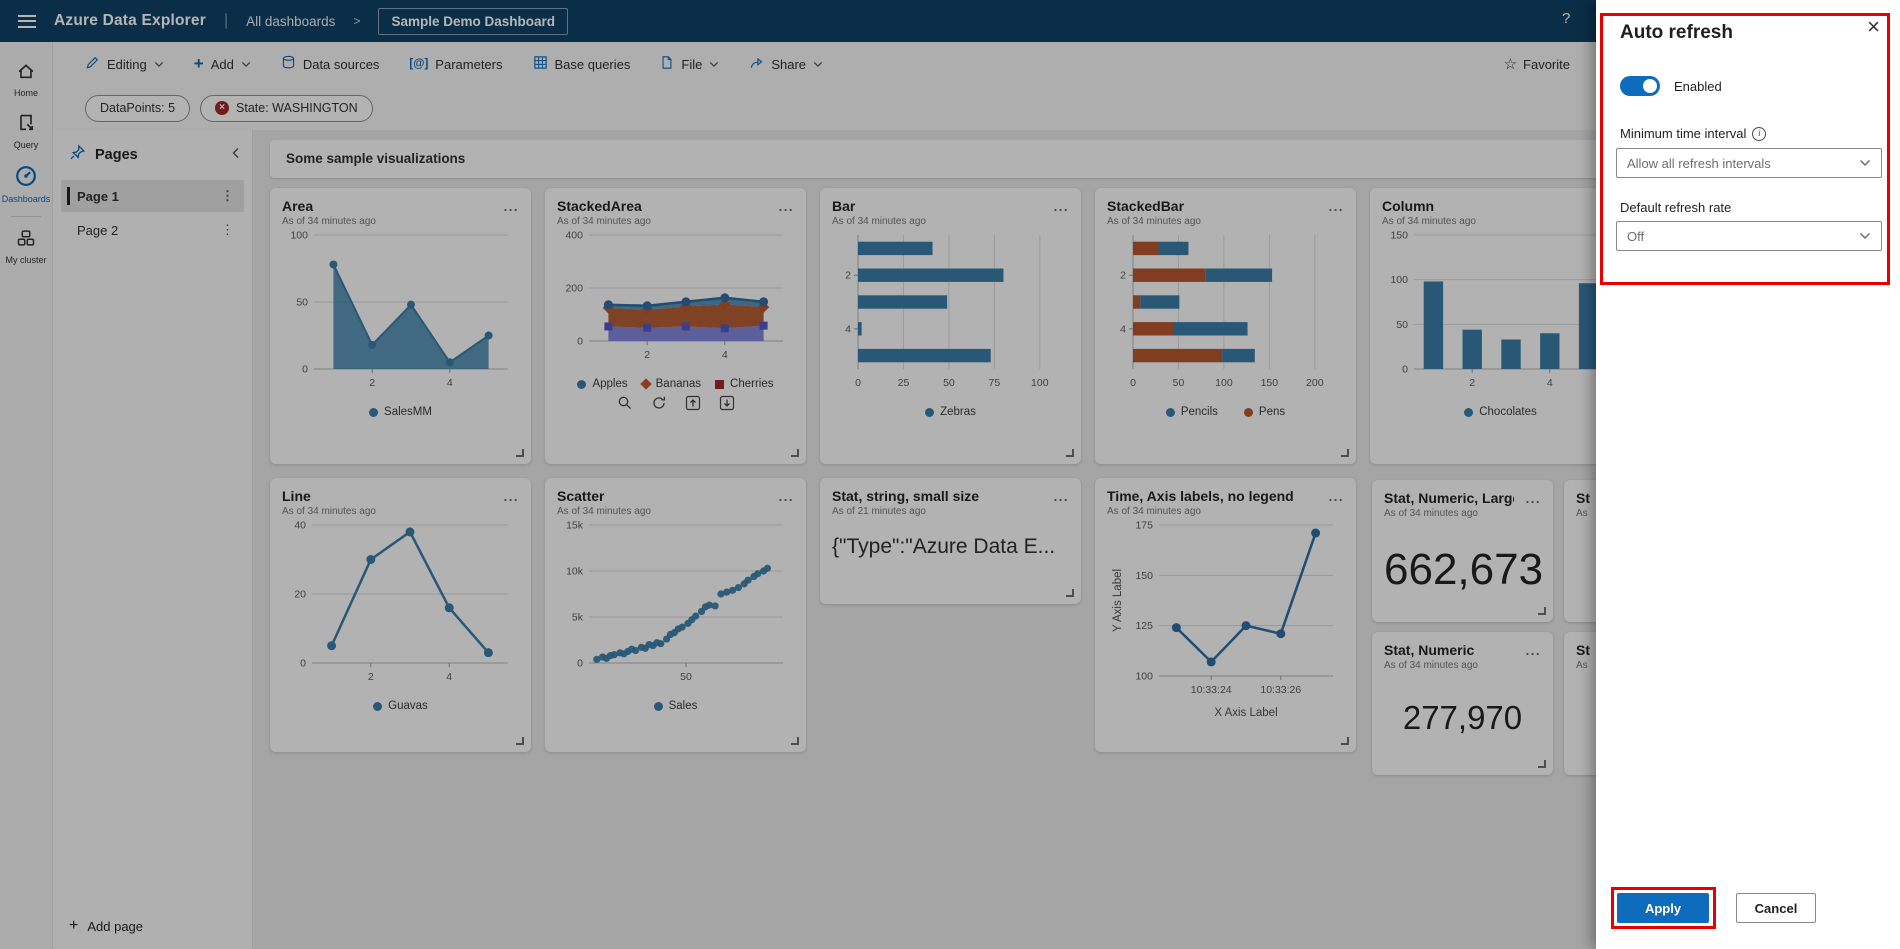 The image size is (1900, 949). Describe the element at coordinates (693, 403) in the screenshot. I see `move-up-icon` at that location.